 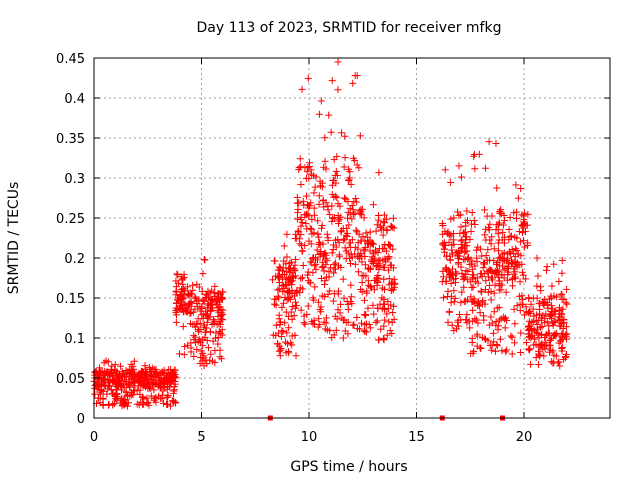 I want to click on y-tick-label: 0.3, so click(x=74, y=179).